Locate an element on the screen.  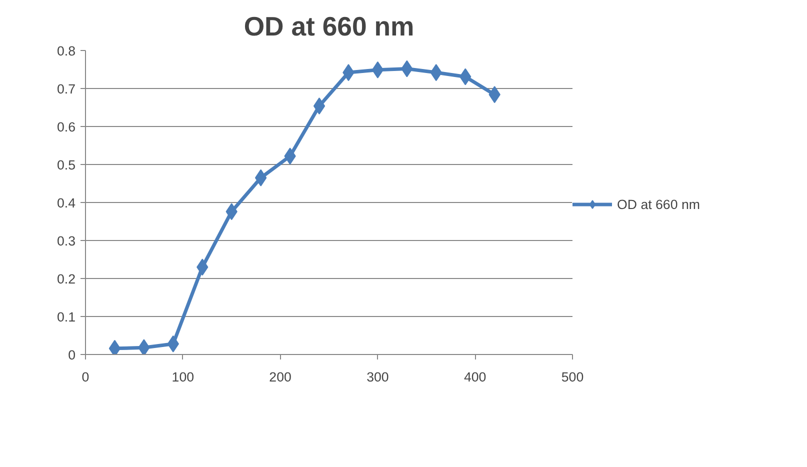
legend-label: OD at 660 nm is located at coordinates (658, 204).